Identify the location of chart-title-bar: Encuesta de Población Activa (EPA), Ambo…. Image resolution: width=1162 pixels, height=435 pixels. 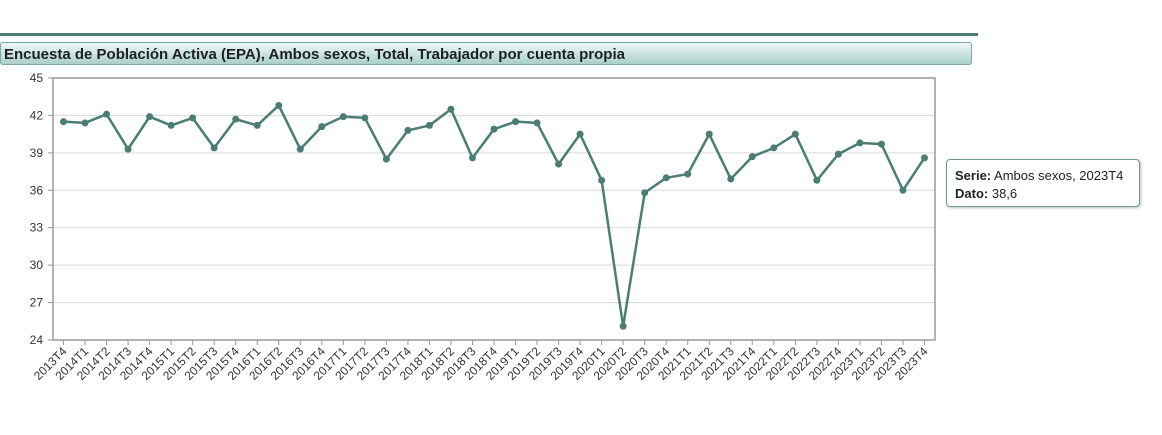
(486, 53).